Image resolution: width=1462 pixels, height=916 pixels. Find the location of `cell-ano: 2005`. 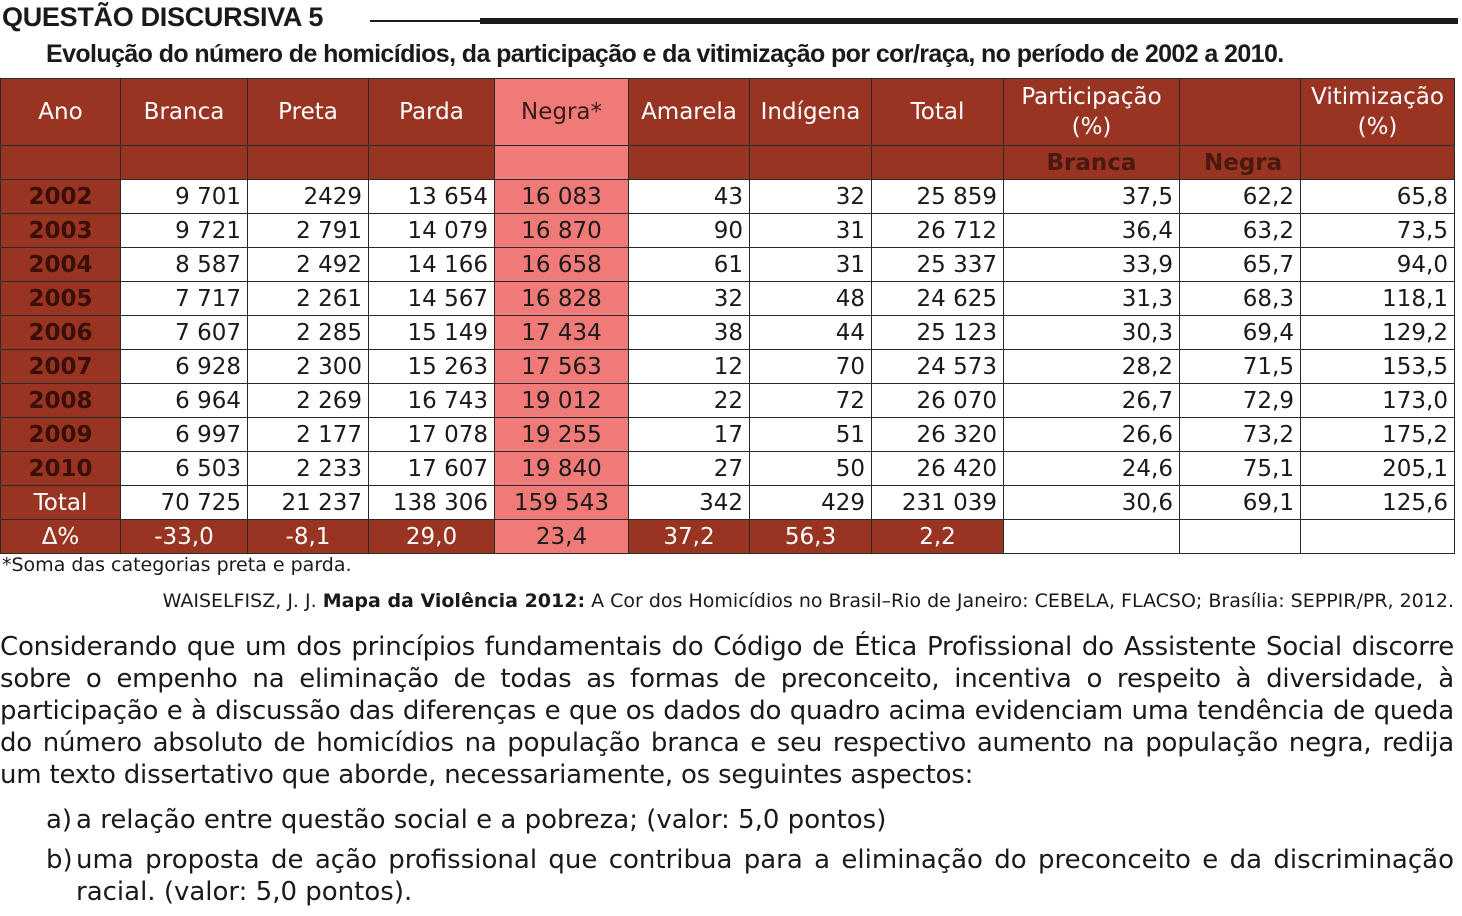

cell-ano: 2005 is located at coordinates (60, 298).